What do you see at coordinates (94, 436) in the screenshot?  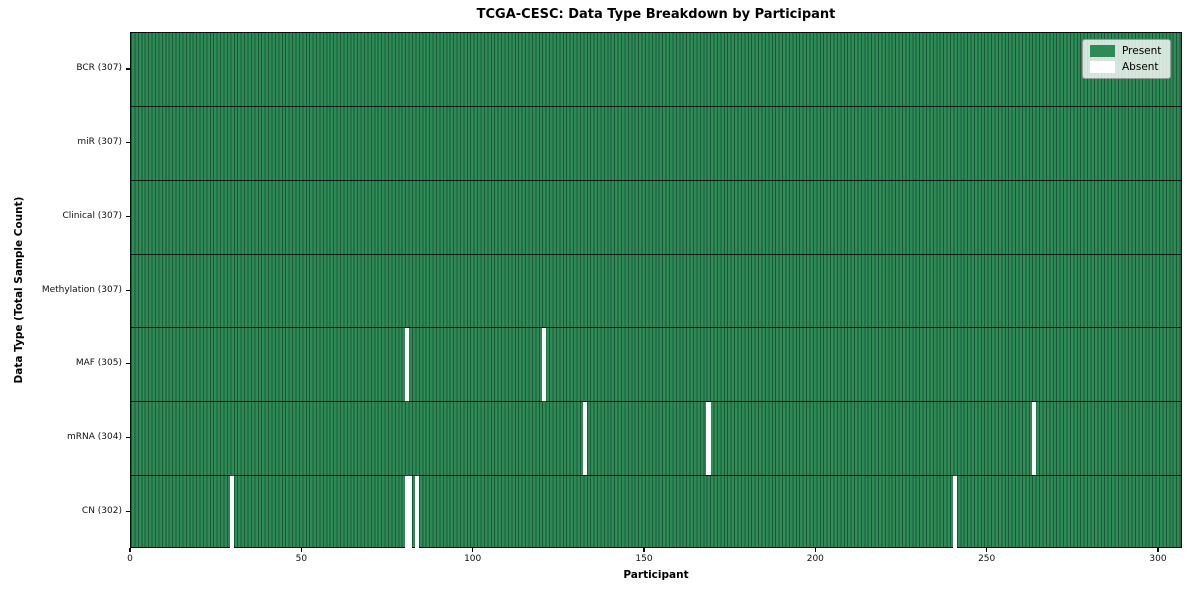 I see `y-tick-label-mRNA: mRNA (304)` at bounding box center [94, 436].